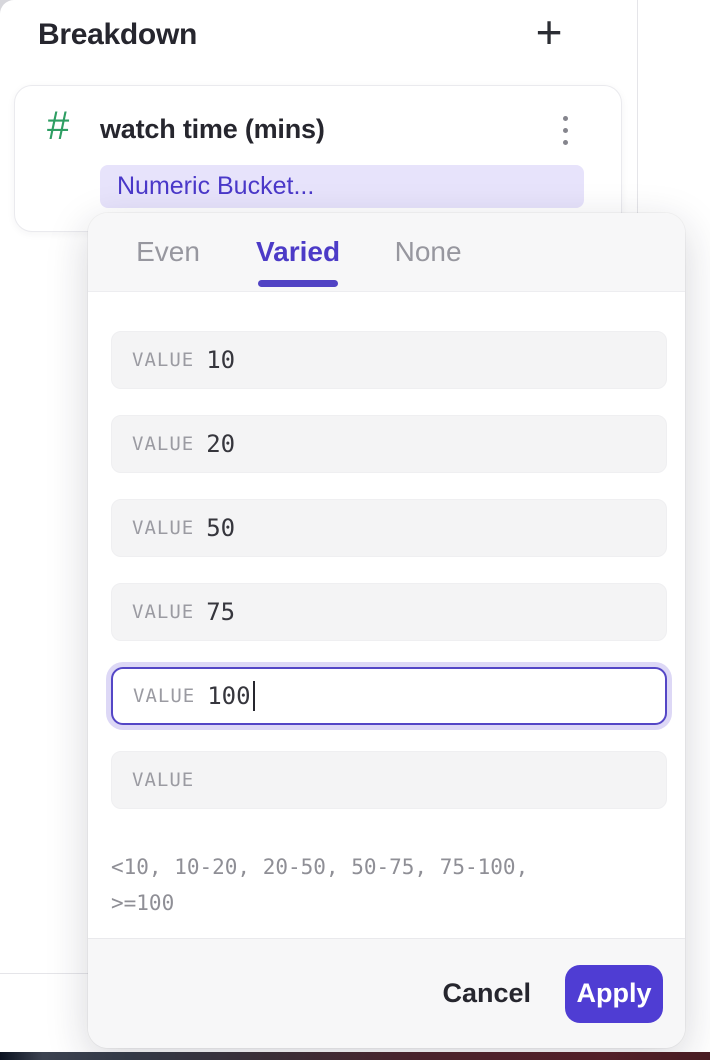 The image size is (710, 1060). Describe the element at coordinates (221, 612) in the screenshot. I see `value-text: 75` at that location.